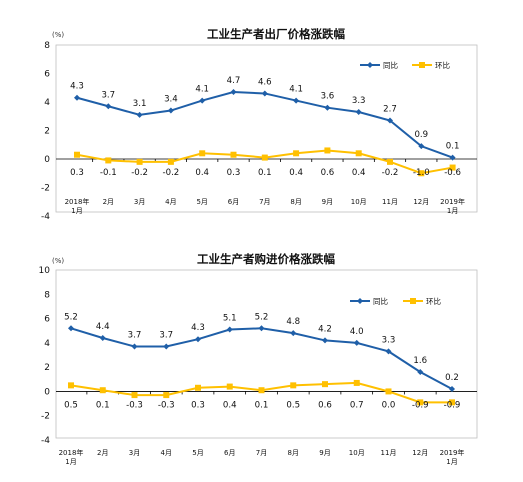 The image size is (523, 482). Describe the element at coordinates (166, 336) in the screenshot. I see `data-label-yoy: 3.7` at that location.